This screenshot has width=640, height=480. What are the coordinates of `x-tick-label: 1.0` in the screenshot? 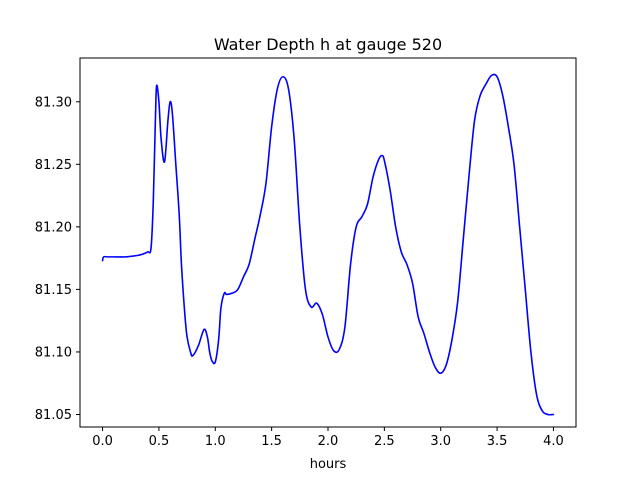 It's located at (215, 441).